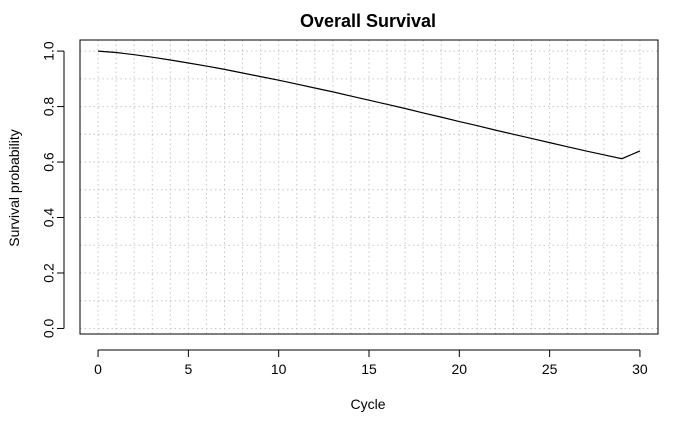 The width and height of the screenshot is (700, 432). Describe the element at coordinates (49, 162) in the screenshot. I see `y-tick-label: 0.6` at that location.